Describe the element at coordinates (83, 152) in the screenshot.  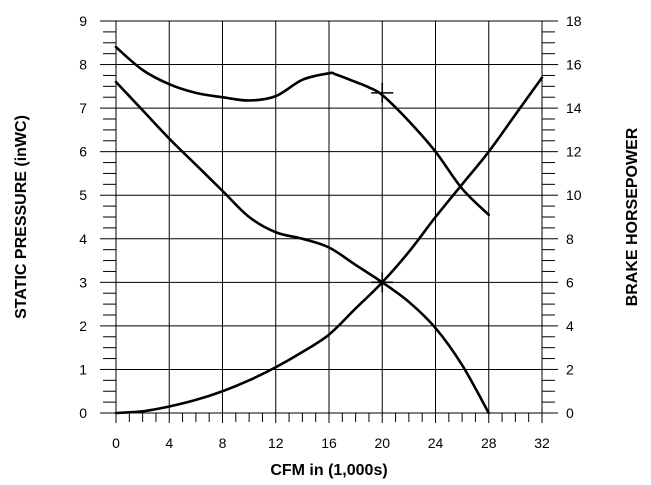
I see `y-left-tick-label: 6` at that location.